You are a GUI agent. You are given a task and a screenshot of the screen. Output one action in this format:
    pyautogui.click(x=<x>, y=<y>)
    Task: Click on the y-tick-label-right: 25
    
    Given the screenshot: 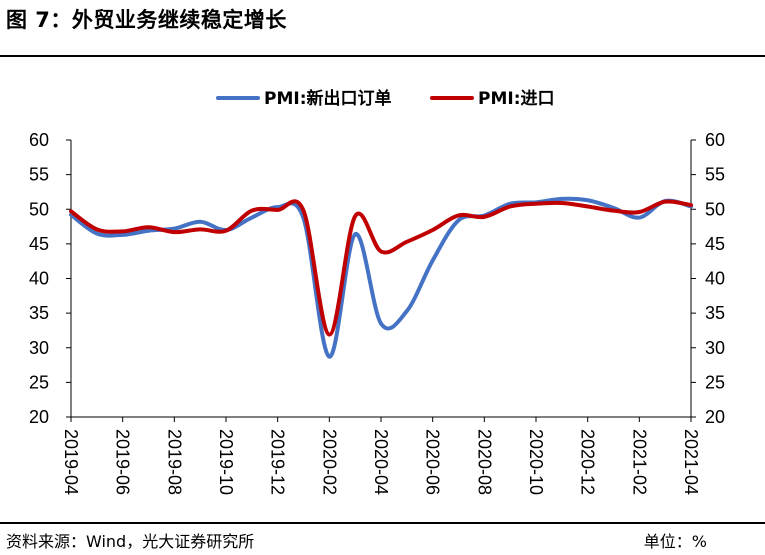 What is the action you would take?
    pyautogui.click(x=715, y=382)
    